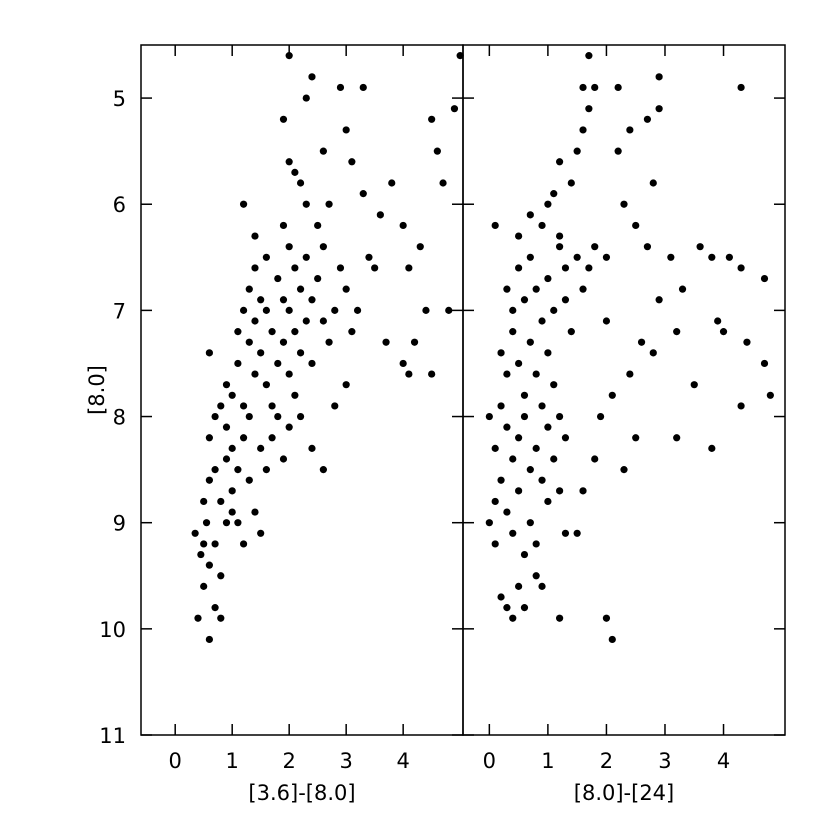  What do you see at coordinates (112, 736) in the screenshot?
I see `y-tick-label: 11` at bounding box center [112, 736].